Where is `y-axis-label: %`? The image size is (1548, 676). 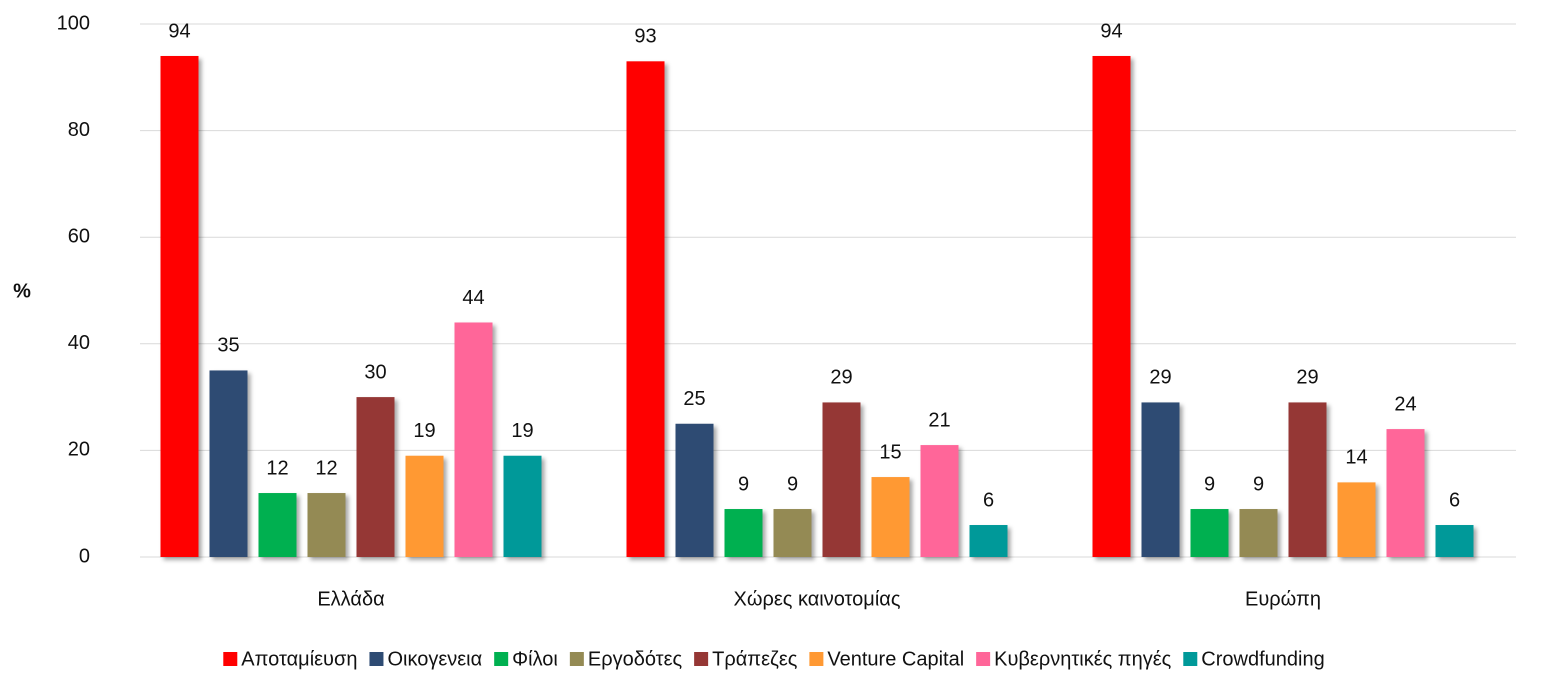 y-axis-label: % is located at coordinates (22, 291).